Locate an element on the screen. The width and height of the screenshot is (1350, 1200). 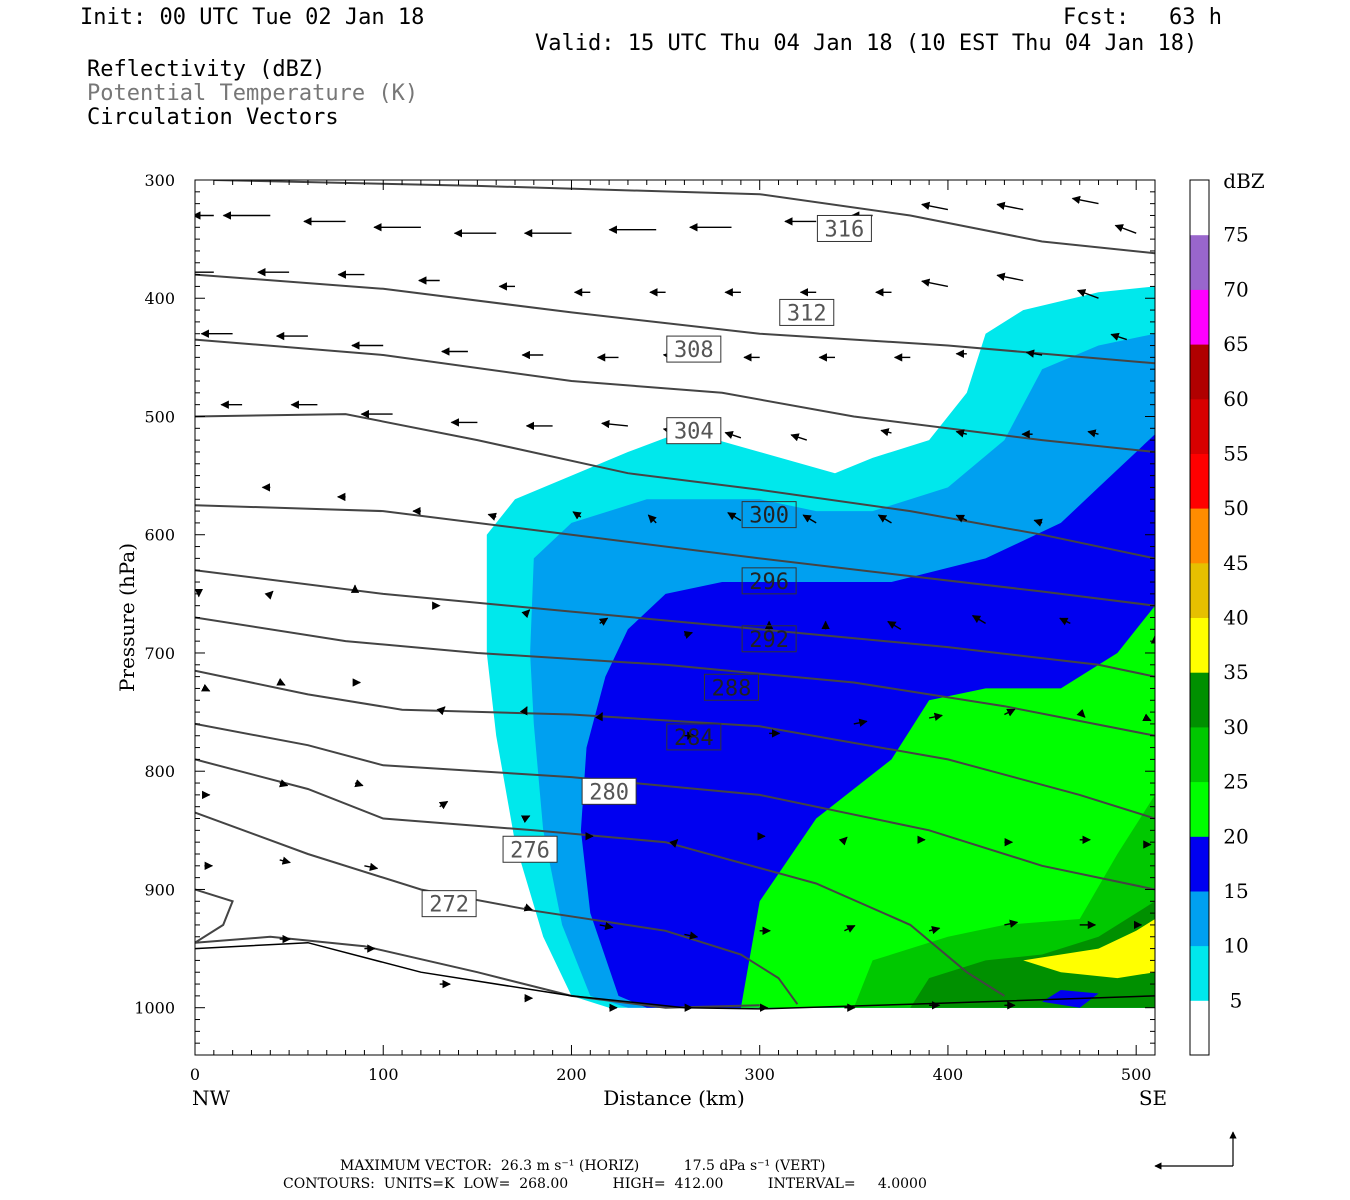
reflectivity-region-20dbz is located at coordinates (947, 806).